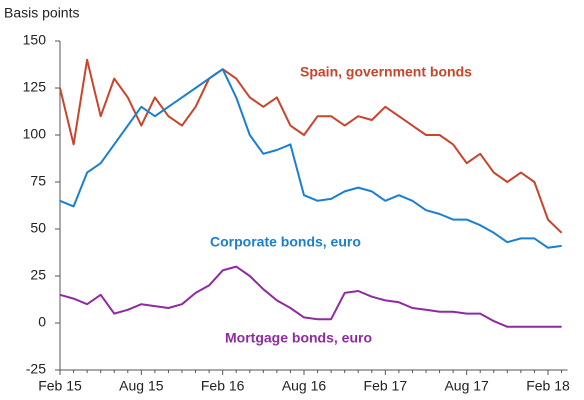 Image resolution: width=584 pixels, height=400 pixels. What do you see at coordinates (223, 386) in the screenshot?
I see `x-tick-label: Feb 16` at bounding box center [223, 386].